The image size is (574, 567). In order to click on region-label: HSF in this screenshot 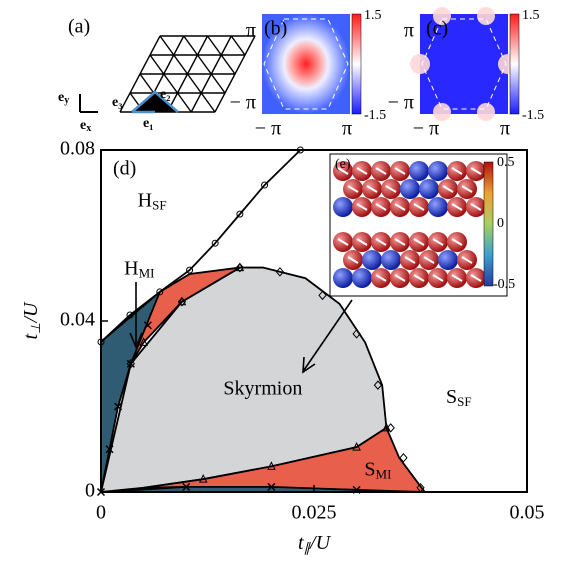, I will do `click(152, 200)`.